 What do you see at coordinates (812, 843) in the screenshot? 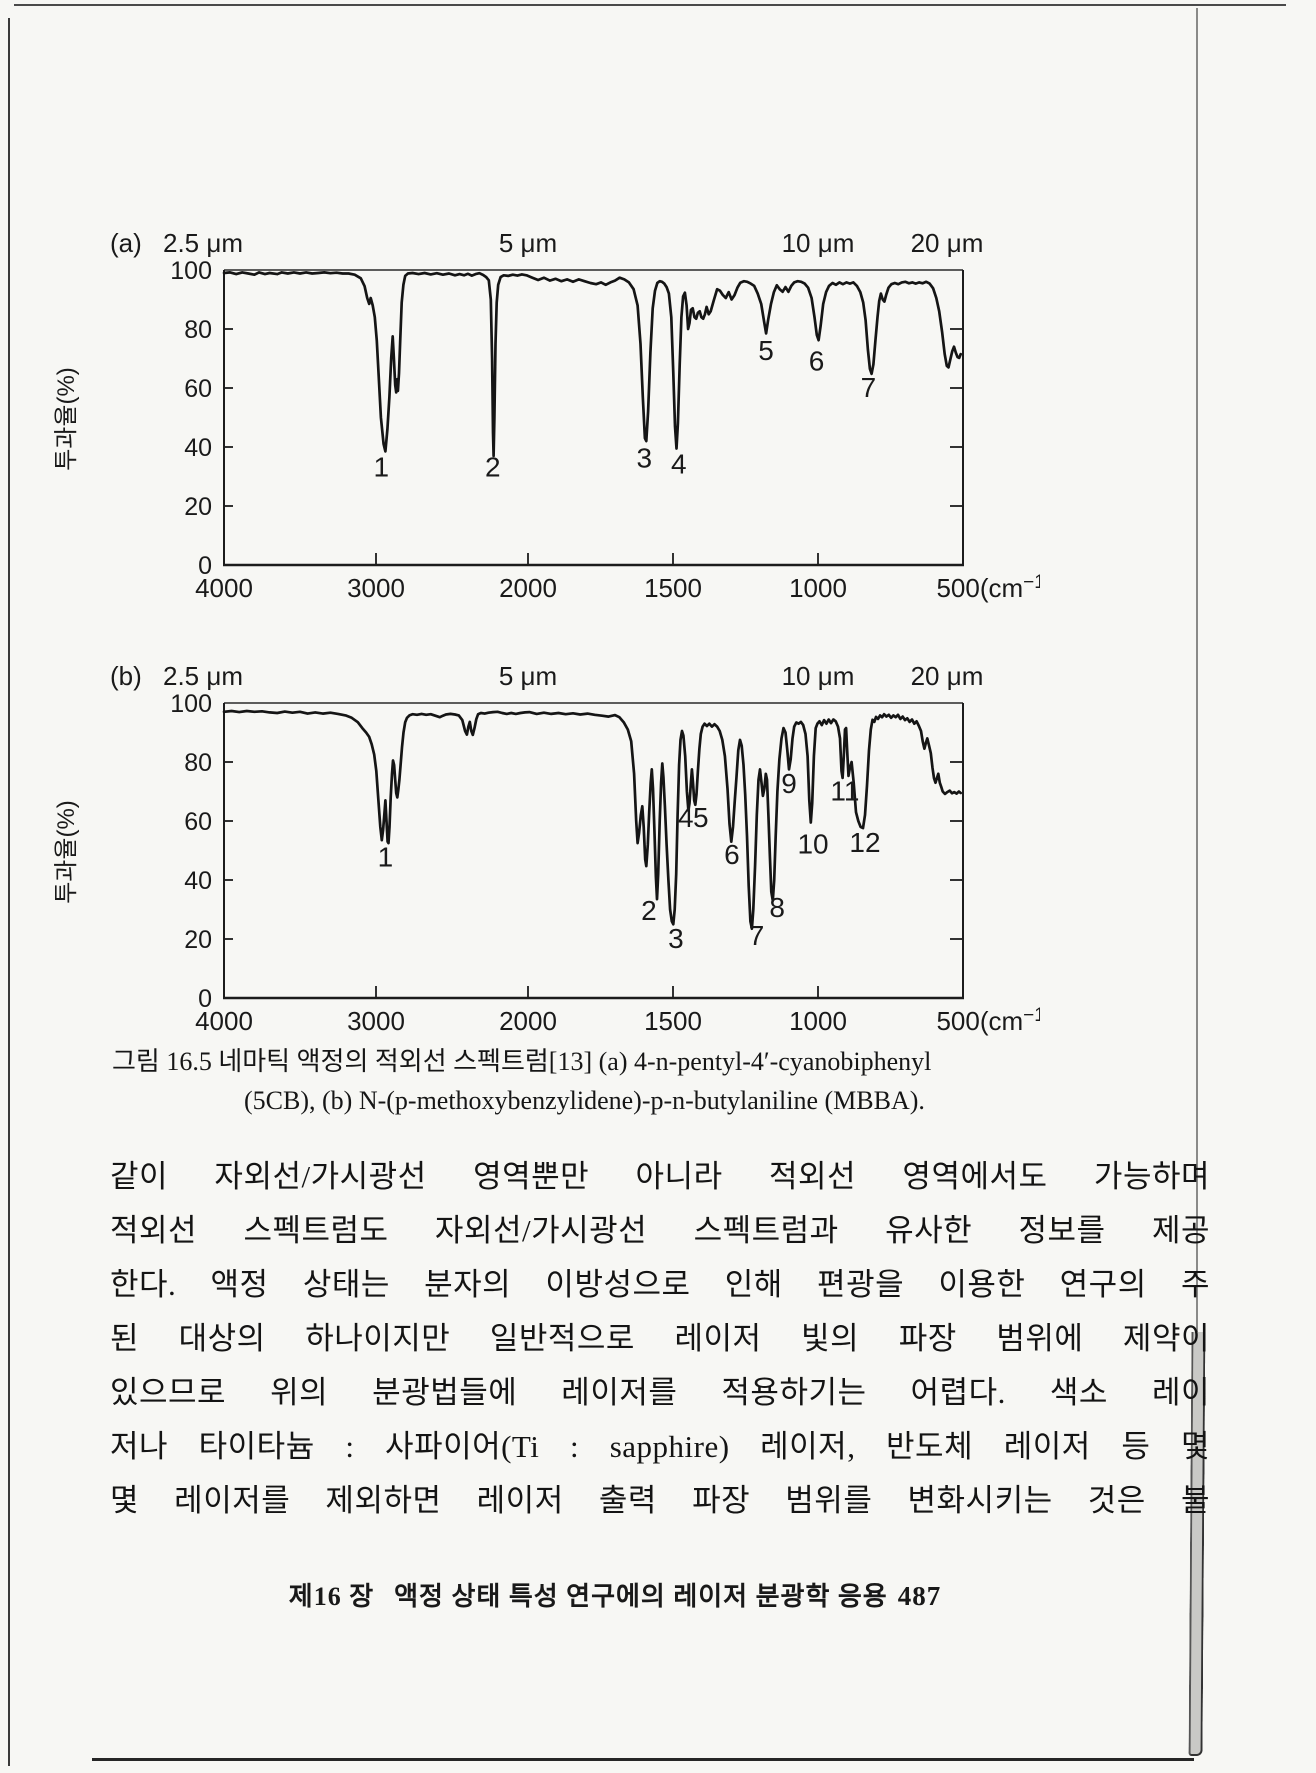
I see `peak-label-10: 10` at bounding box center [812, 843].